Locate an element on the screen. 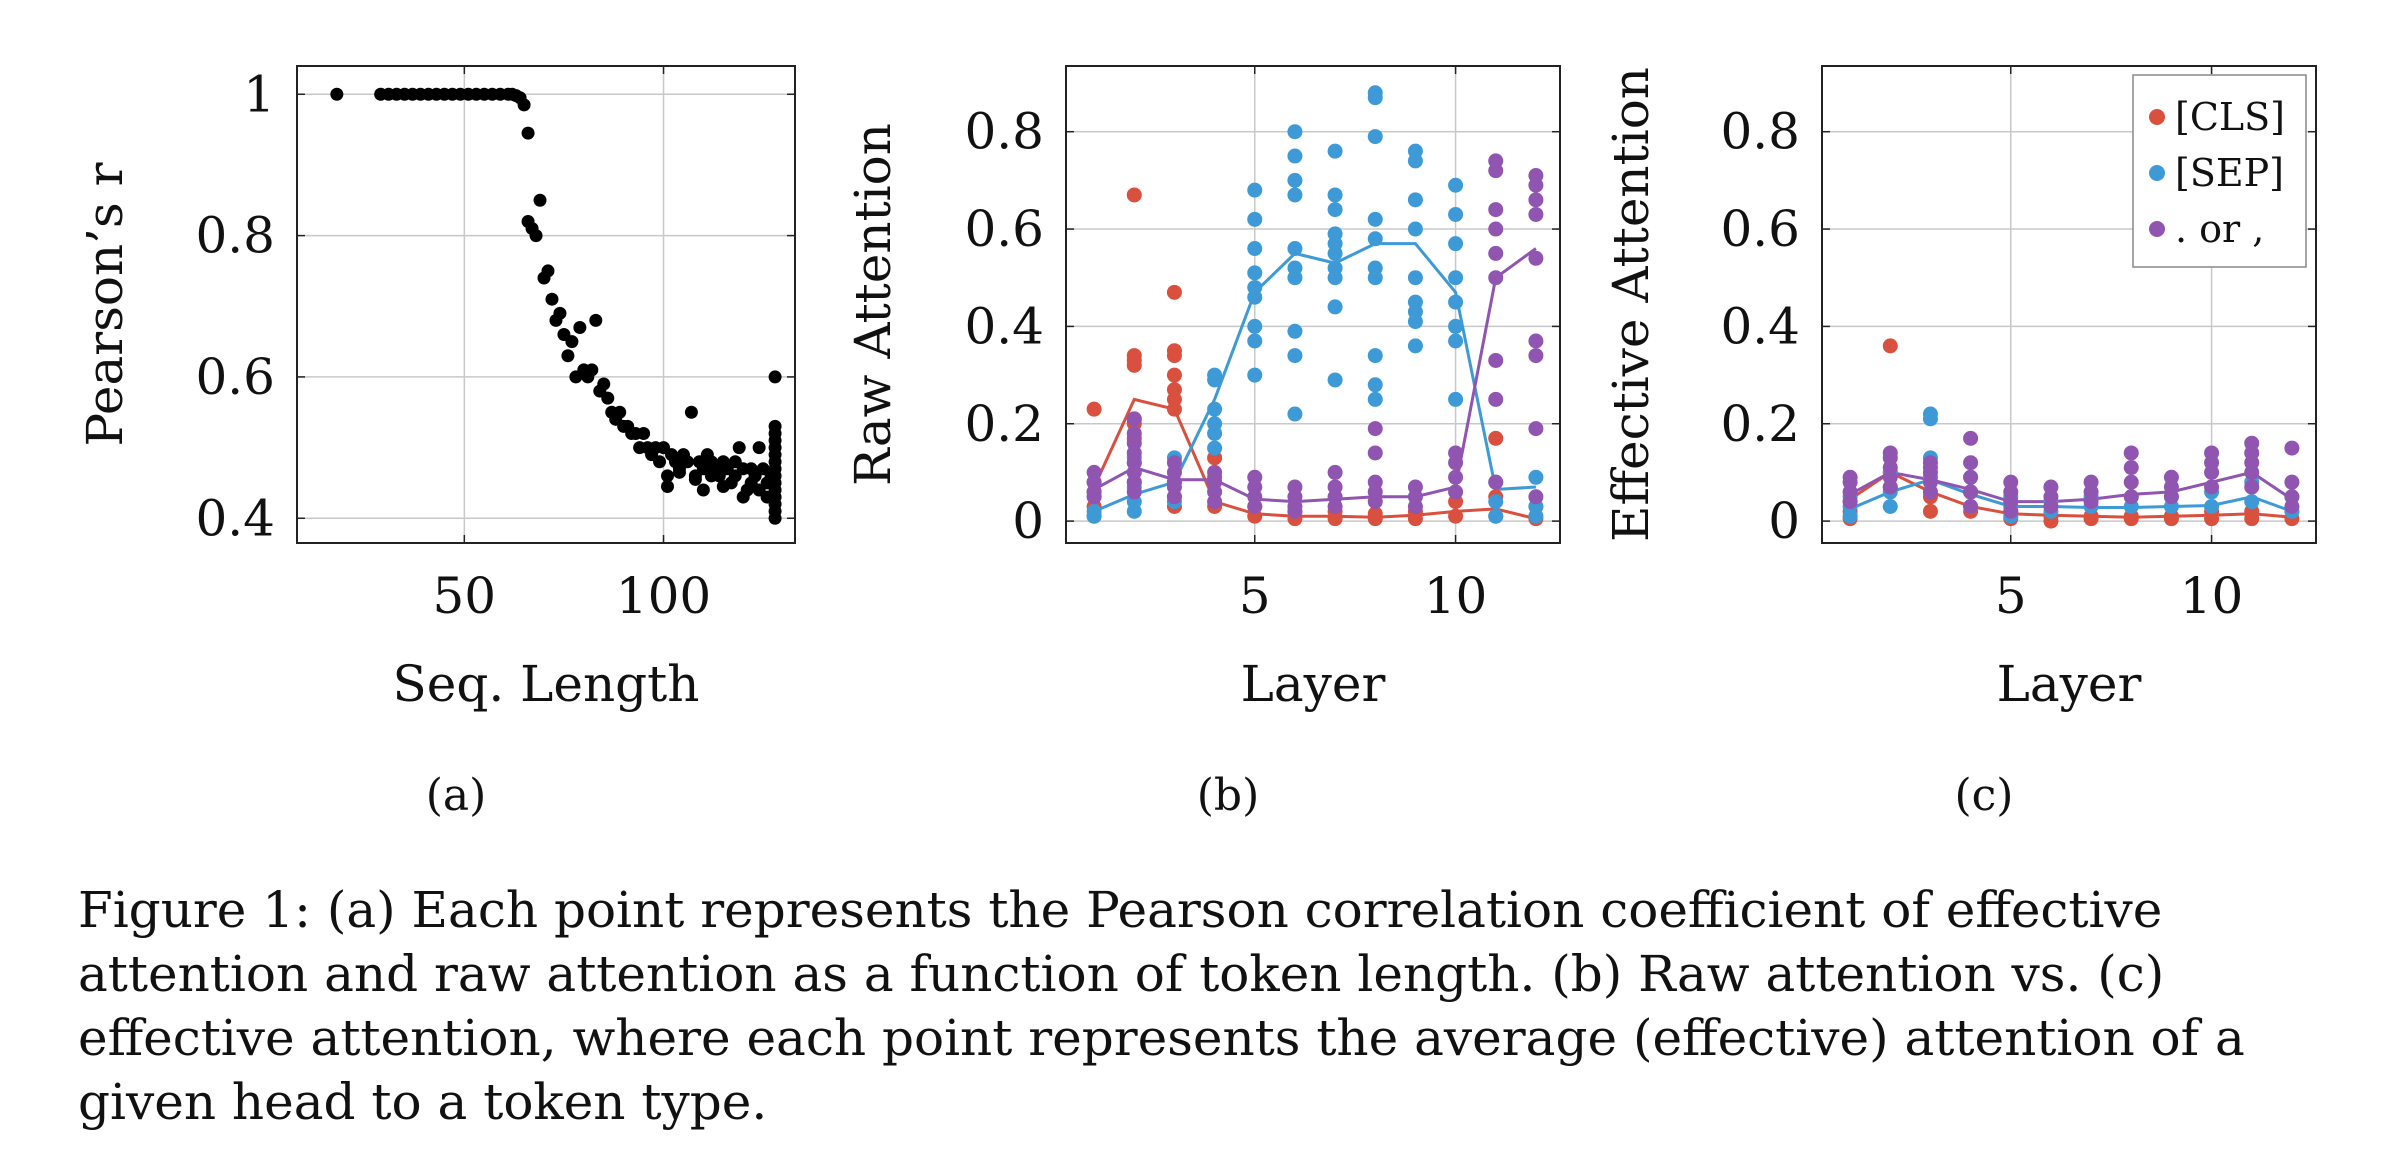 Image resolution: width=2400 pixels, height=1162 pixels. y-tick-label: 1 is located at coordinates (259, 94).